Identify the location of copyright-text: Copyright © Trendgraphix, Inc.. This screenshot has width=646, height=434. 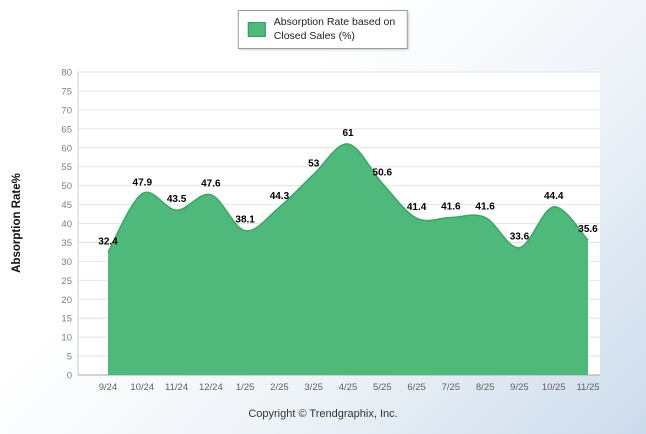
(323, 414).